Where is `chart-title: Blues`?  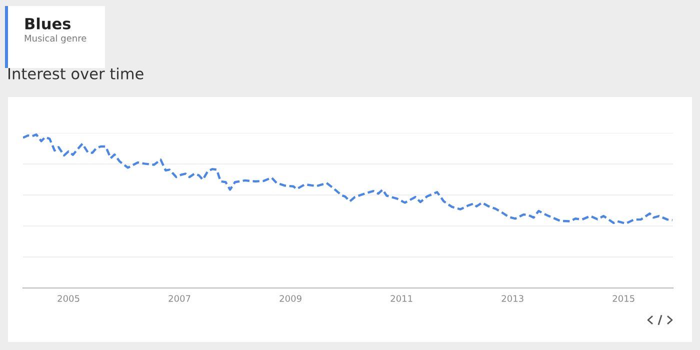 chart-title: Blues is located at coordinates (47, 24).